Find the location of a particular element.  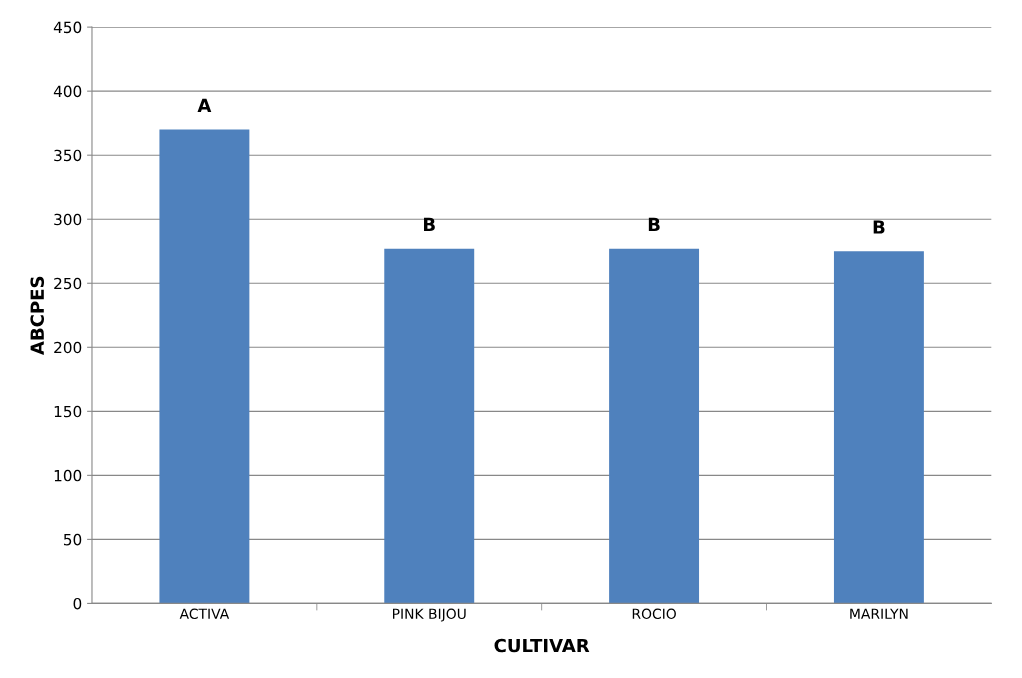

x-axis-title: CULTIVAR is located at coordinates (542, 645).